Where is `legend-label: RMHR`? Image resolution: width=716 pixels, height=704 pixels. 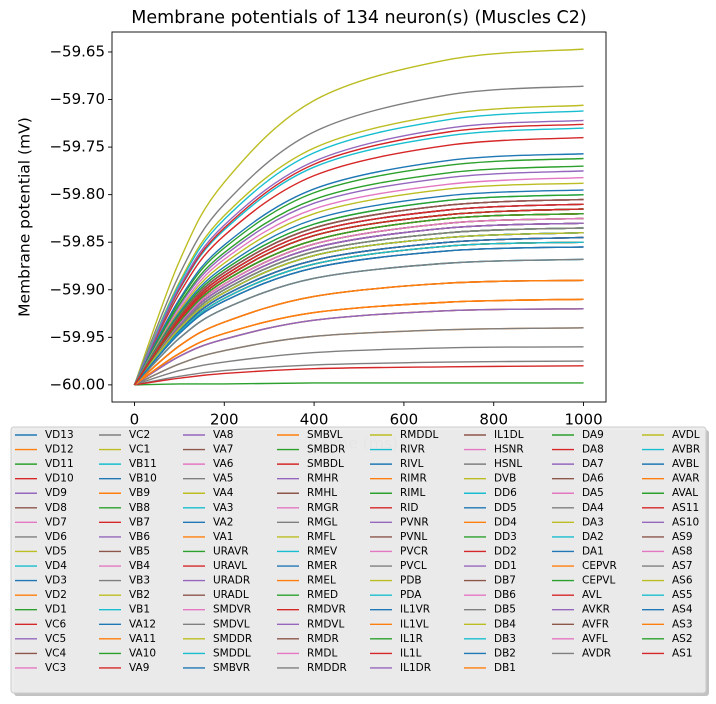 legend-label: RMHR is located at coordinates (323, 479).